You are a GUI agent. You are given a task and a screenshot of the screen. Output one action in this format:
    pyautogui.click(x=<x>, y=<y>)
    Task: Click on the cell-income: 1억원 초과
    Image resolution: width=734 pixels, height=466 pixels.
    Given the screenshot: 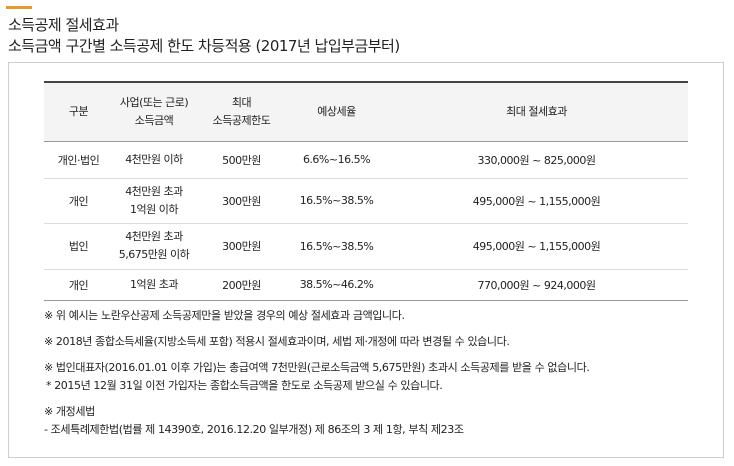 What is the action you would take?
    pyautogui.click(x=154, y=284)
    